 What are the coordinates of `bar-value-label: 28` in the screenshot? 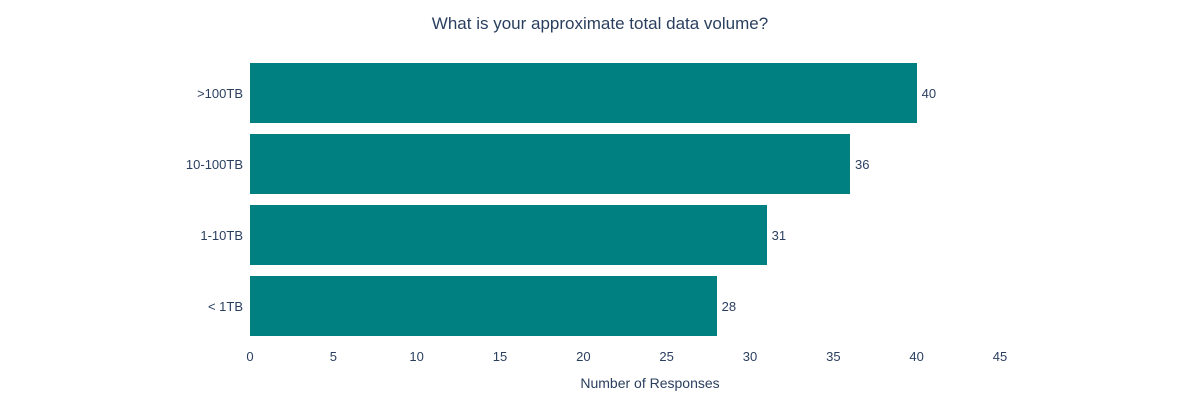 It's located at (729, 306).